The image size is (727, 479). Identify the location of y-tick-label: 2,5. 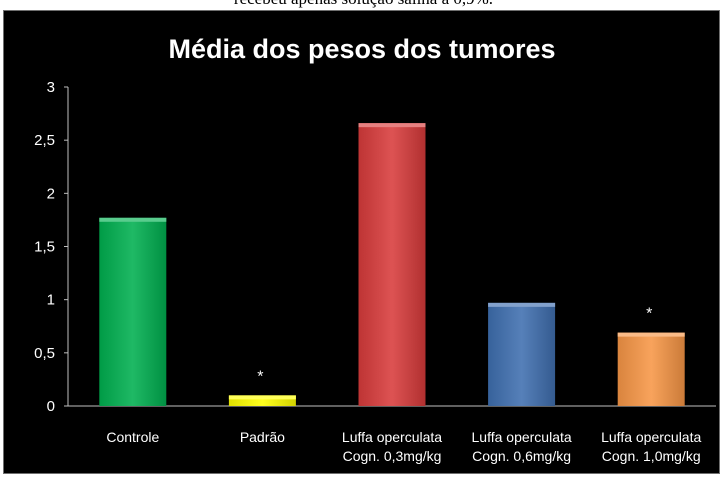
(44, 140).